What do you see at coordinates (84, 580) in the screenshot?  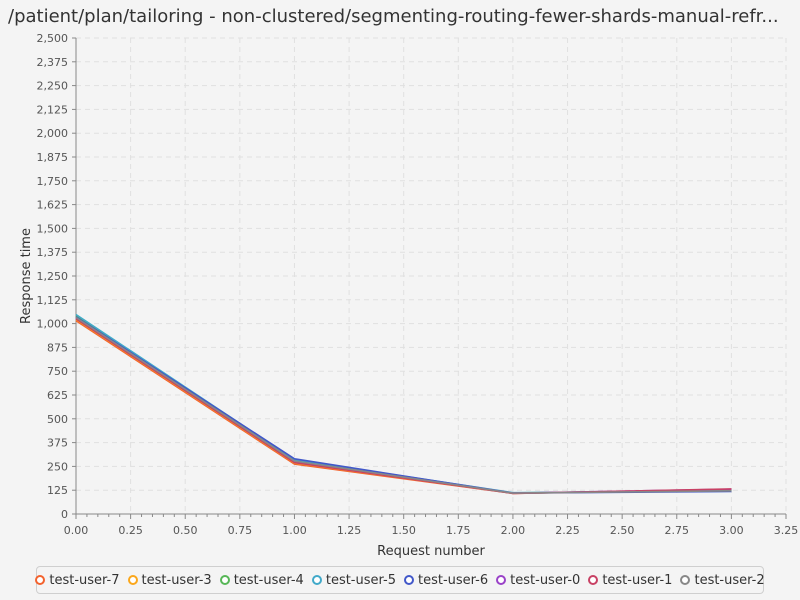 I see `legend-label: test-user-7` at bounding box center [84, 580].